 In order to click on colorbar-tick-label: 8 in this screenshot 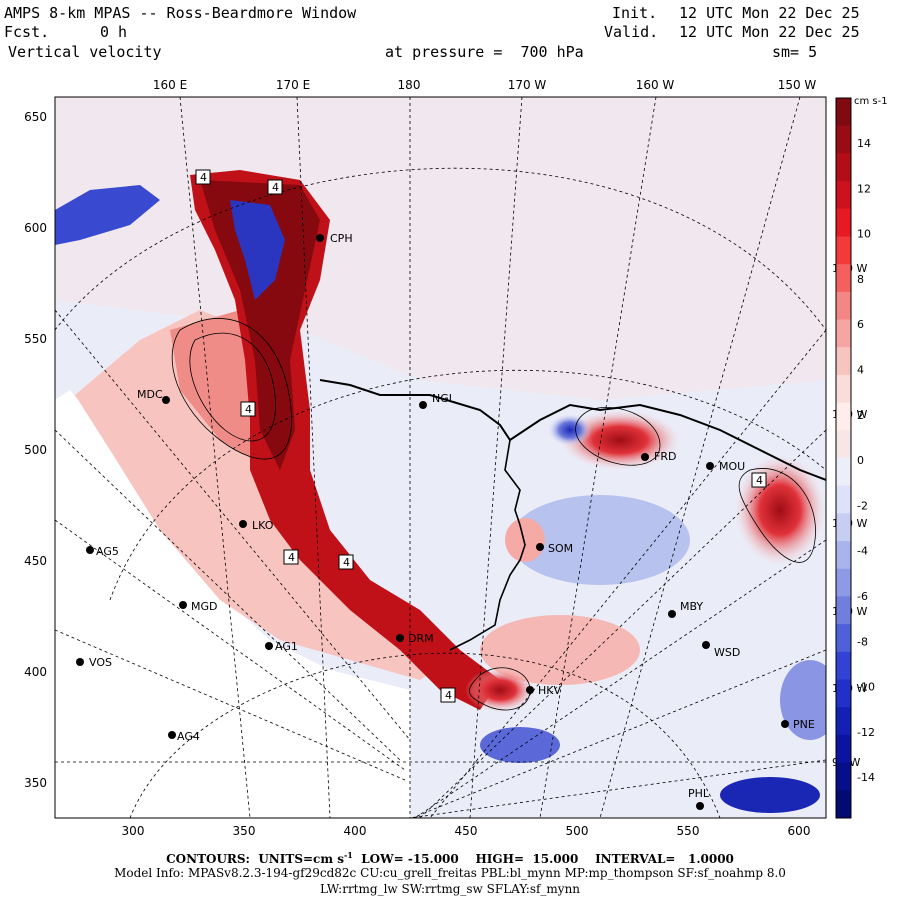, I will do `click(860, 279)`.